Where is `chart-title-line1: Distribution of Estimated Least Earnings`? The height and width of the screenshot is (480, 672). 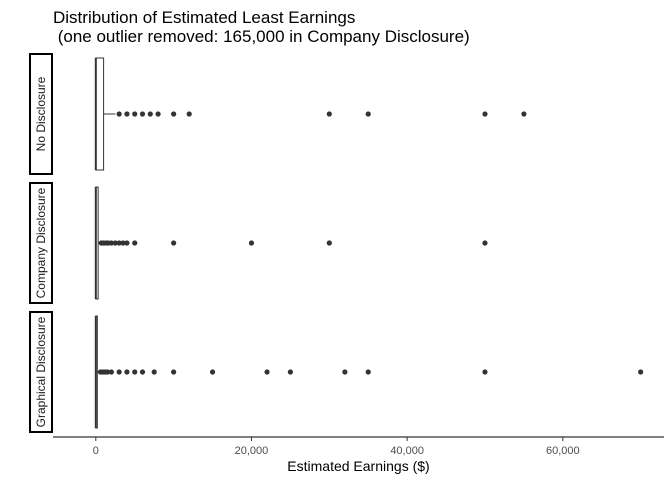
chart-title-line1: Distribution of Estimated Least Earnings is located at coordinates (204, 17).